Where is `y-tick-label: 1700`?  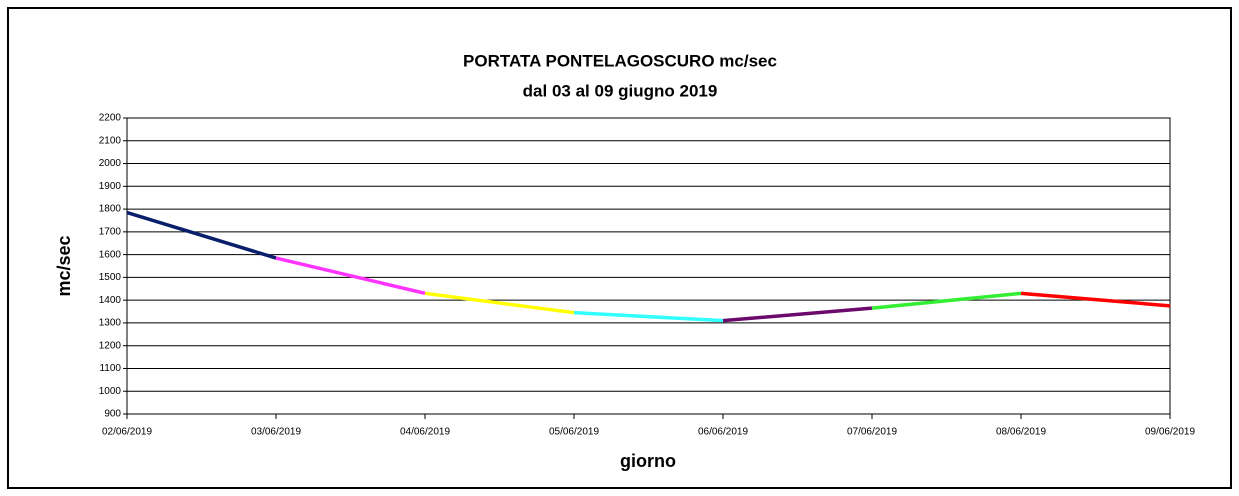
y-tick-label: 1700 is located at coordinates (110, 231).